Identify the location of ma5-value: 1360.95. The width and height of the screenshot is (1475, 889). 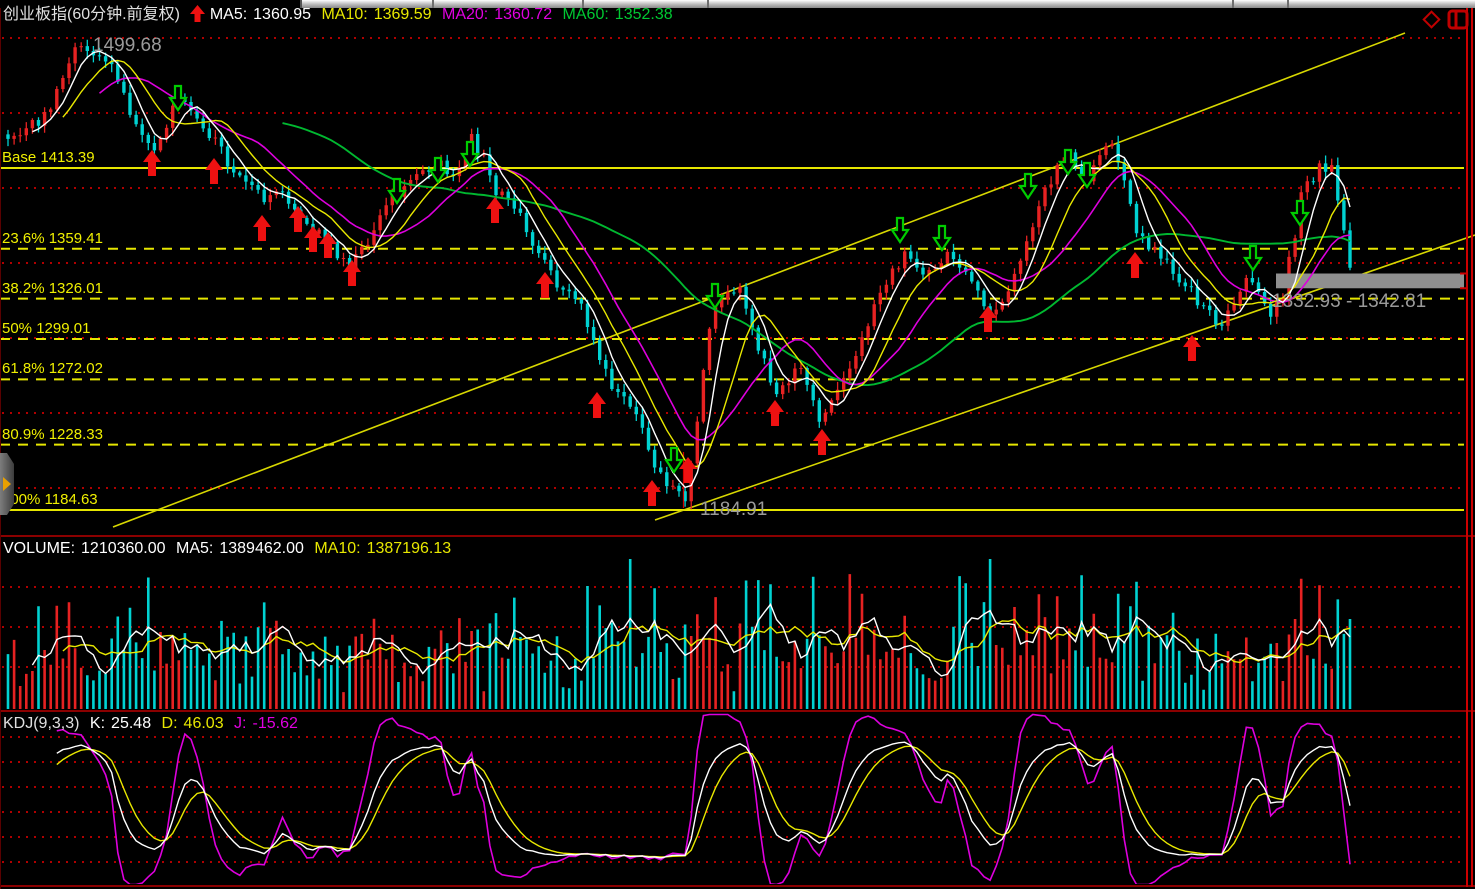
(282, 14).